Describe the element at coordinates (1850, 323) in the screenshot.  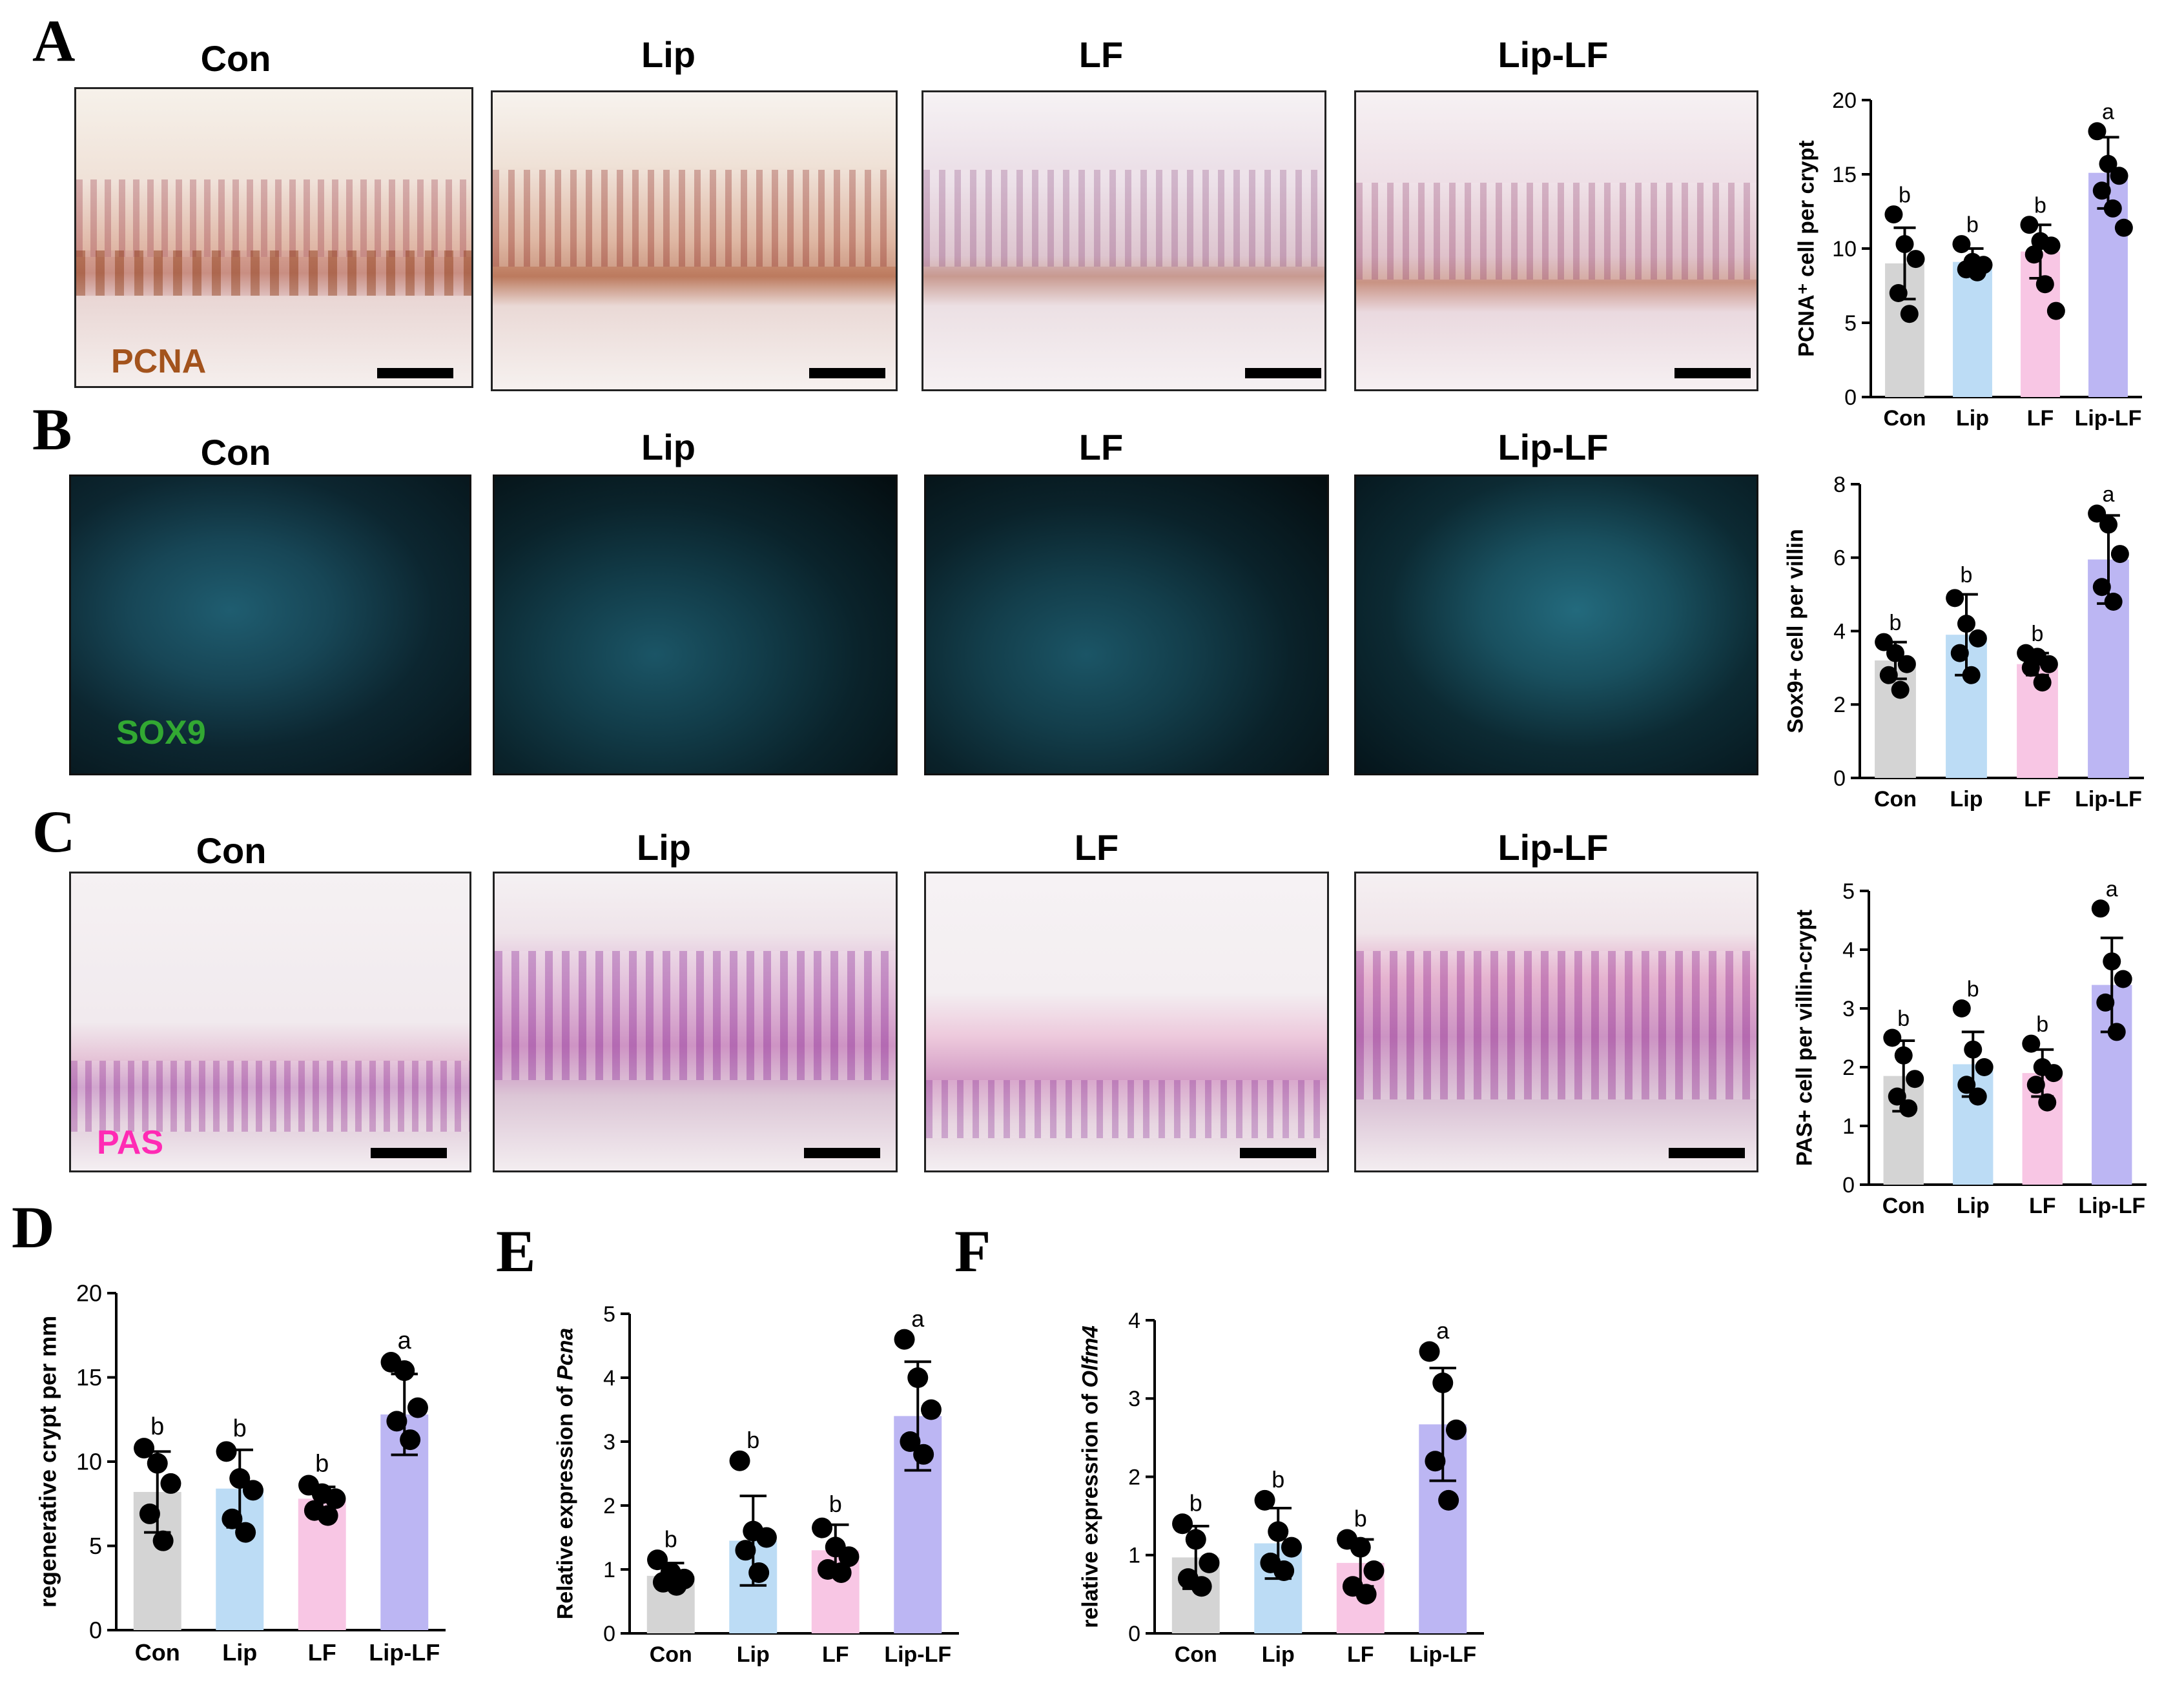
I see `y-tick-label: 5` at that location.